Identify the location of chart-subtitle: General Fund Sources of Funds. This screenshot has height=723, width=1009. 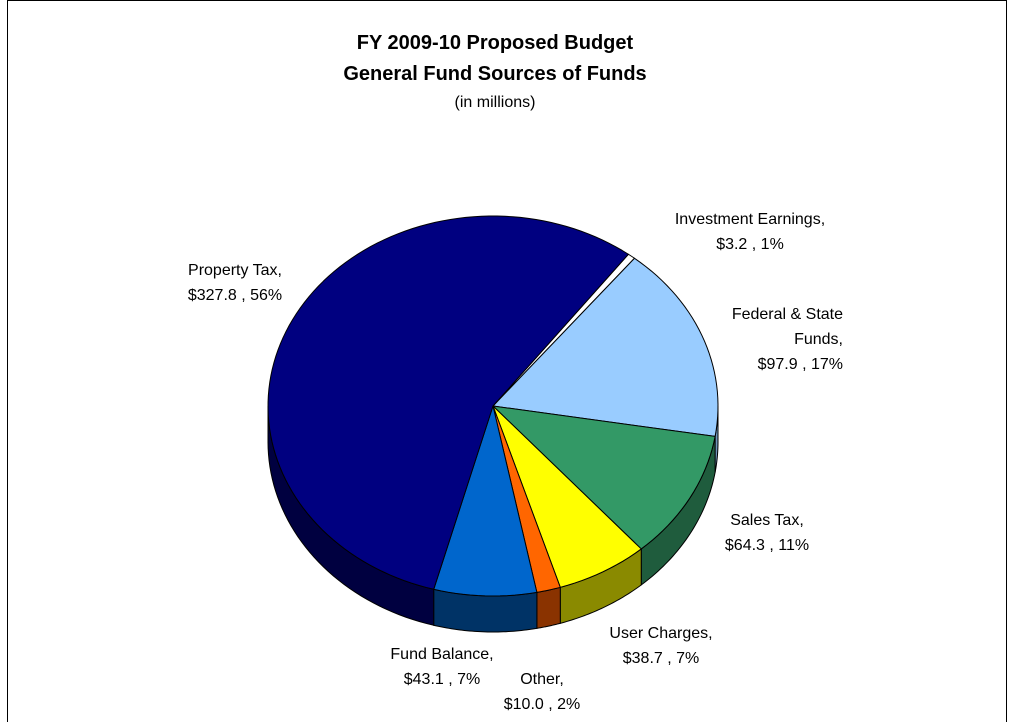
(494, 74).